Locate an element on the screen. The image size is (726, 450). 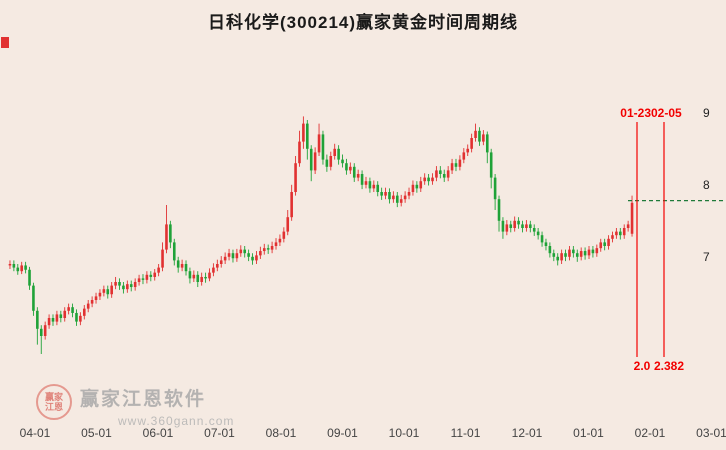
x-axis-label: 10-01 is located at coordinates (404, 433).